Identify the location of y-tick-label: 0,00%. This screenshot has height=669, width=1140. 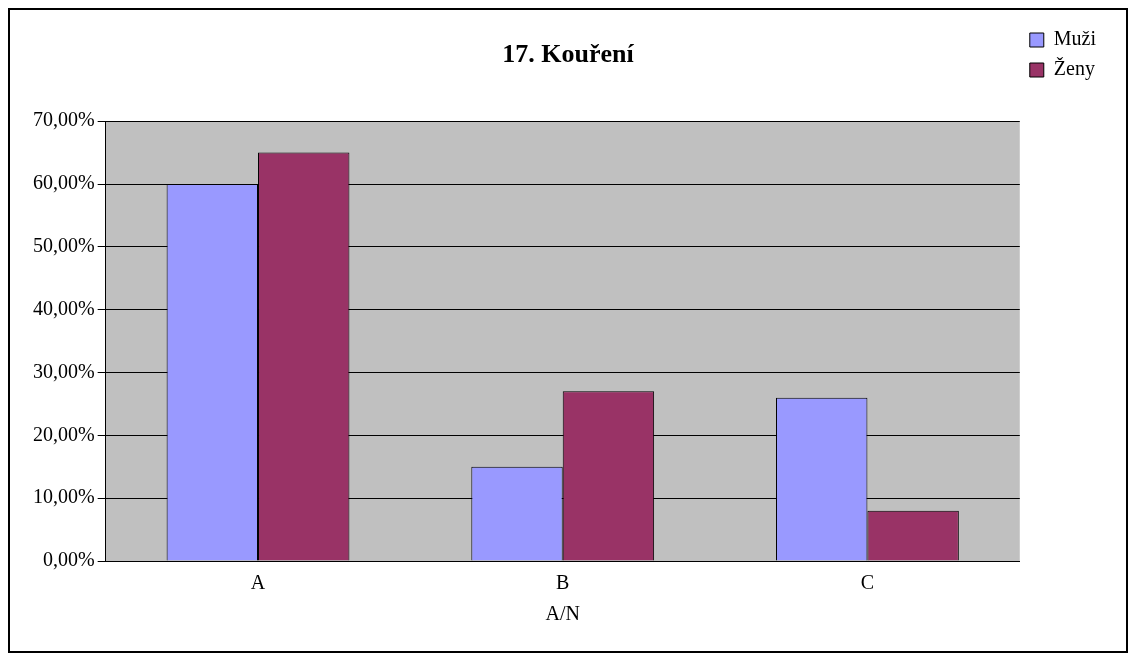
(68, 559).